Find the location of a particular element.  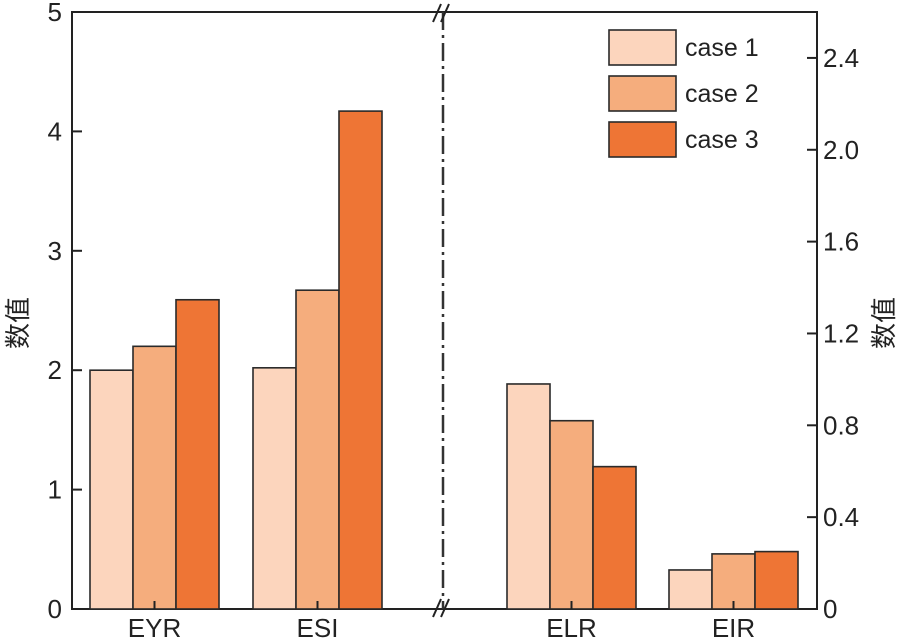

category-label-esi: ESI is located at coordinates (318, 627).